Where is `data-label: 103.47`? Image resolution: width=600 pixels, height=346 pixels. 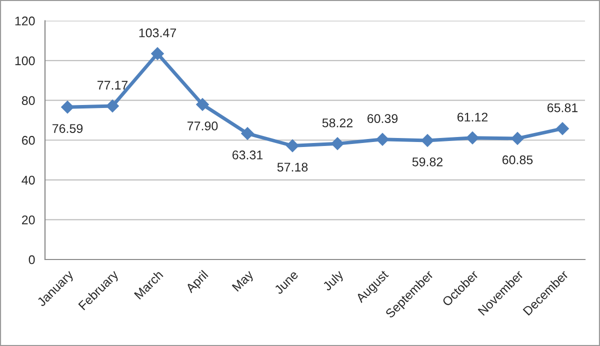
data-label: 103.47 is located at coordinates (157, 33).